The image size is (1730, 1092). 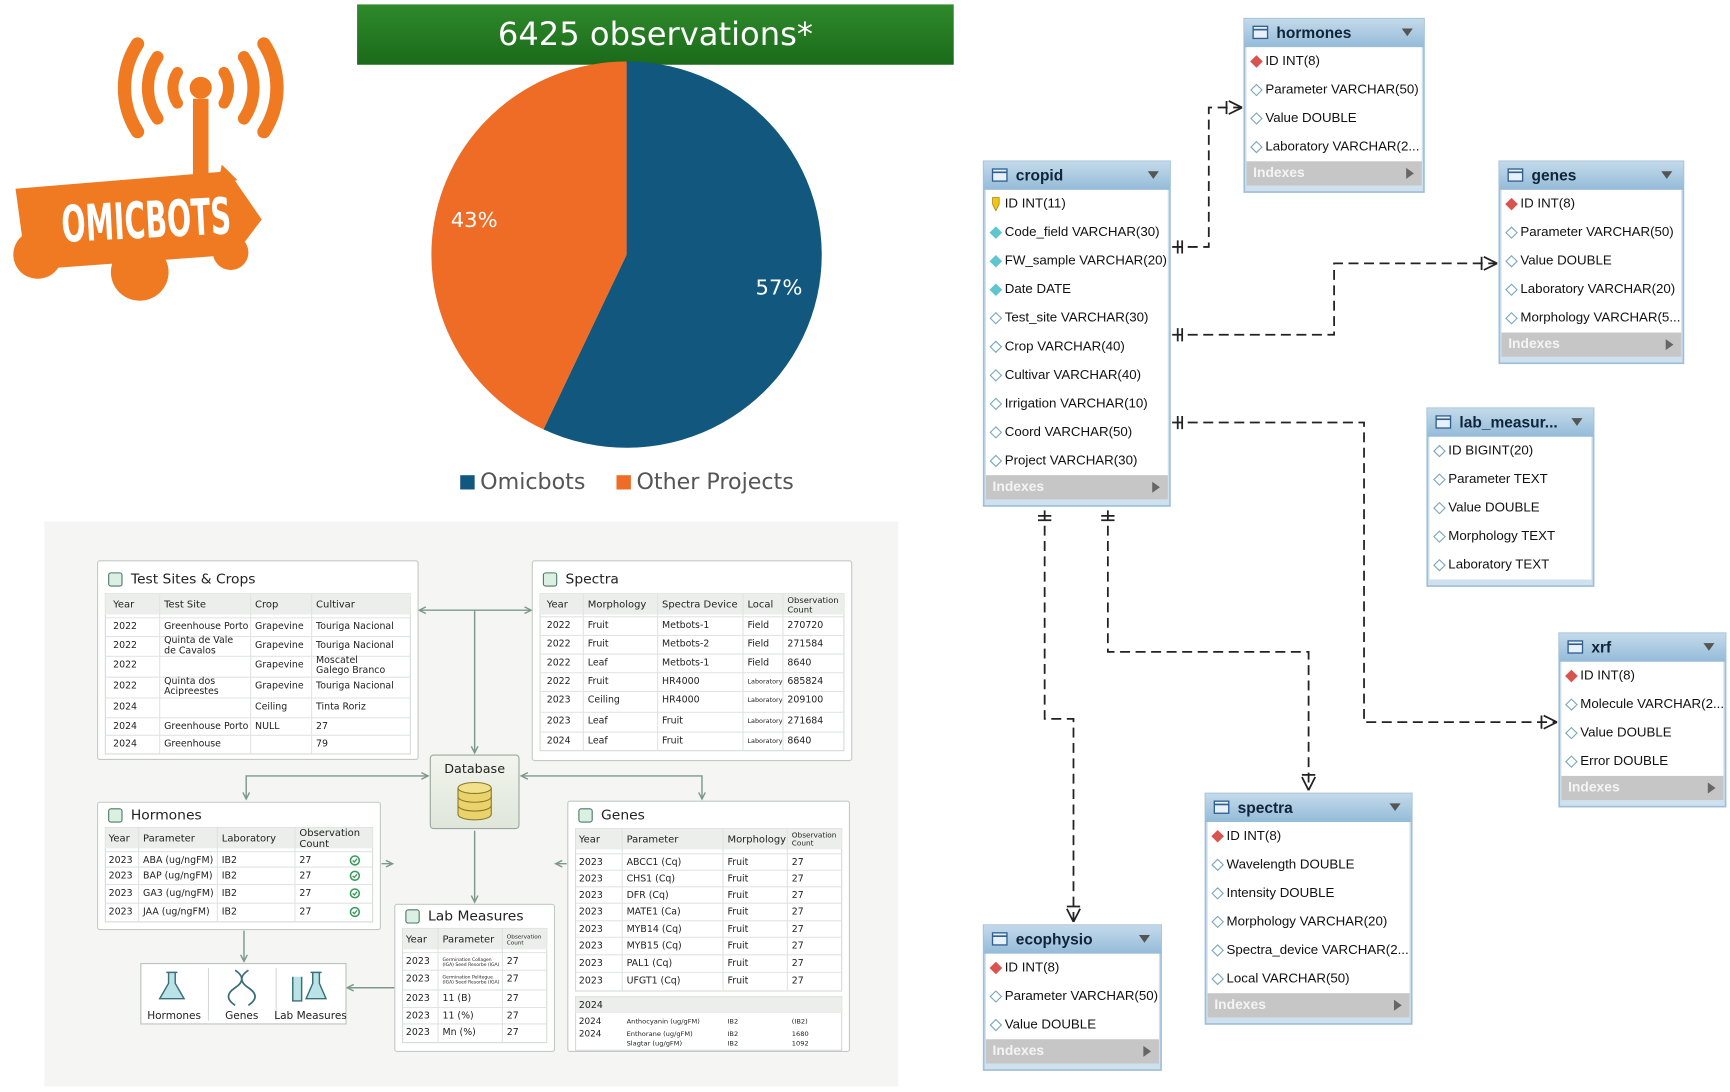 What do you see at coordinates (177, 875) in the screenshot?
I see `cell: BAP (ug/ngFM)` at bounding box center [177, 875].